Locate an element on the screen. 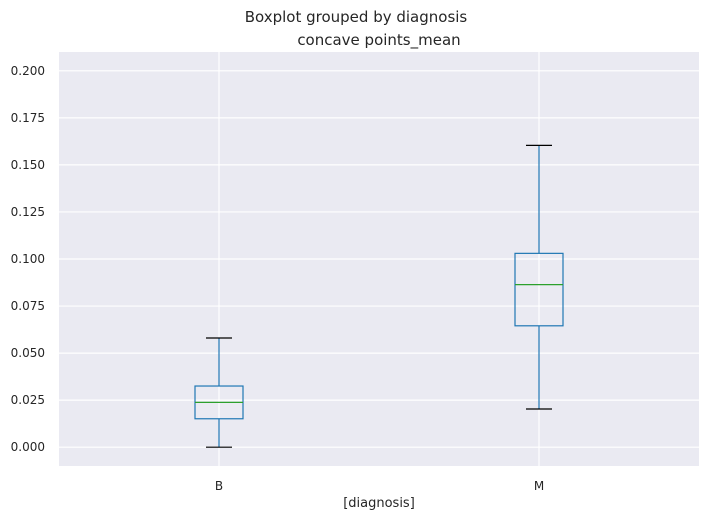 This screenshot has height=522, width=712. y-tick-label: 0.100 is located at coordinates (28, 259).